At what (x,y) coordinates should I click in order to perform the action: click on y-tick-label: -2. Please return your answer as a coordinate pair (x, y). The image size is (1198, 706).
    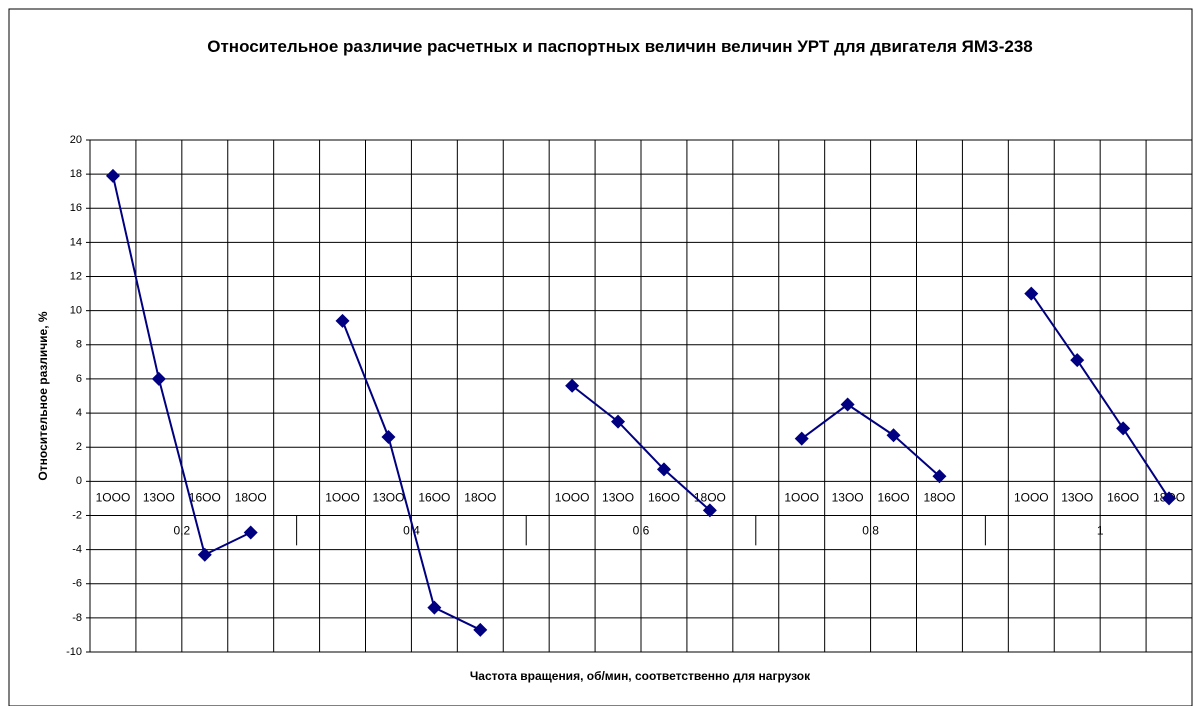
    Looking at the image, I should click on (77, 515).